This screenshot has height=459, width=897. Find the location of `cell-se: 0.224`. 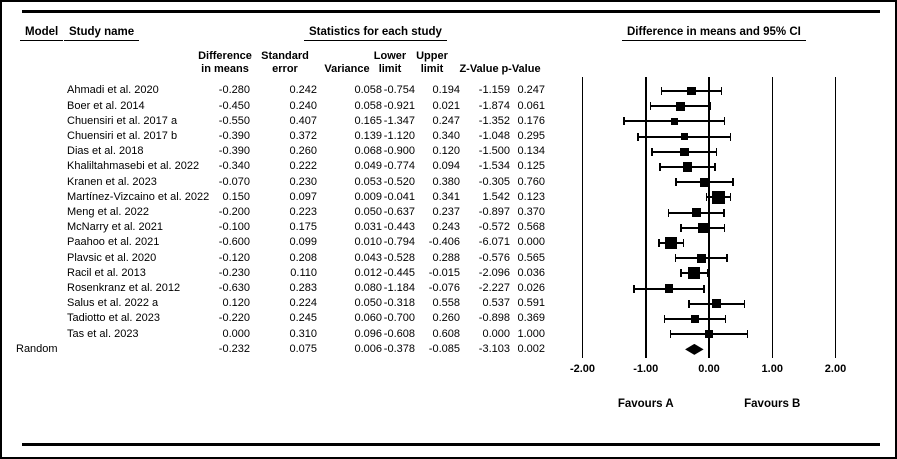

cell-se: 0.224 is located at coordinates (303, 303).